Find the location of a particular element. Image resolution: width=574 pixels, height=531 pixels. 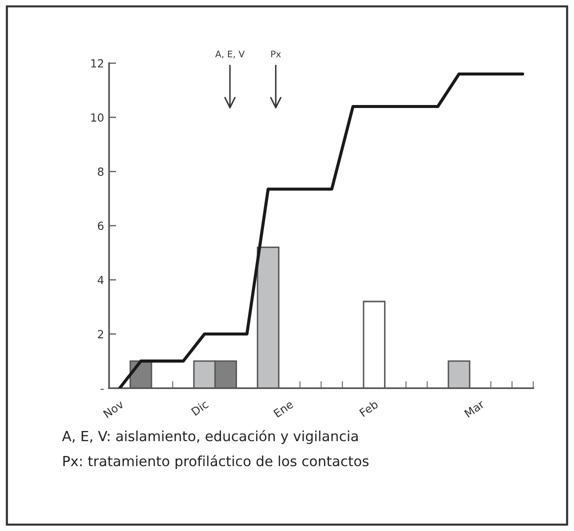

y-tick-label: 6 is located at coordinates (101, 226).